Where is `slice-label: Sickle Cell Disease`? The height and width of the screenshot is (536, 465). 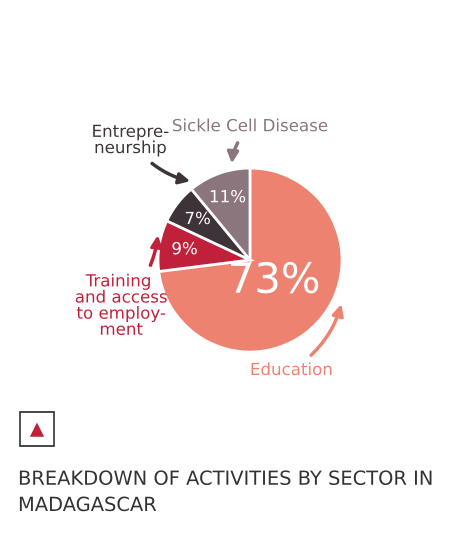
slice-label: Sickle Cell Disease is located at coordinates (250, 125).